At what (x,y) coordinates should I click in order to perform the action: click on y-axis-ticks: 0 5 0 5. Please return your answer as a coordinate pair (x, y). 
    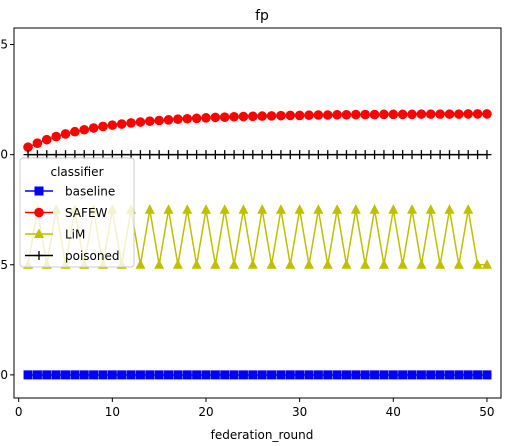
    Looking at the image, I should click on (7, 210).